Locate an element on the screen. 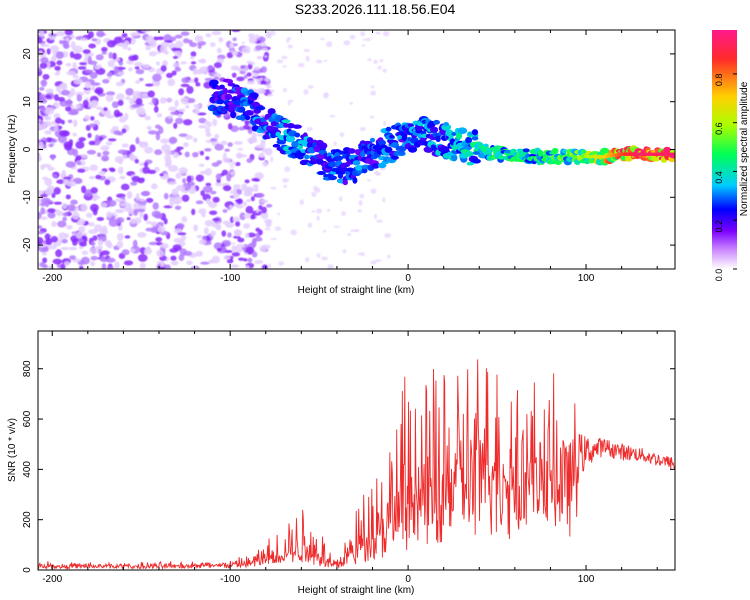 The height and width of the screenshot is (600, 750). colorbar-tick-label: 0.0 is located at coordinates (719, 275).